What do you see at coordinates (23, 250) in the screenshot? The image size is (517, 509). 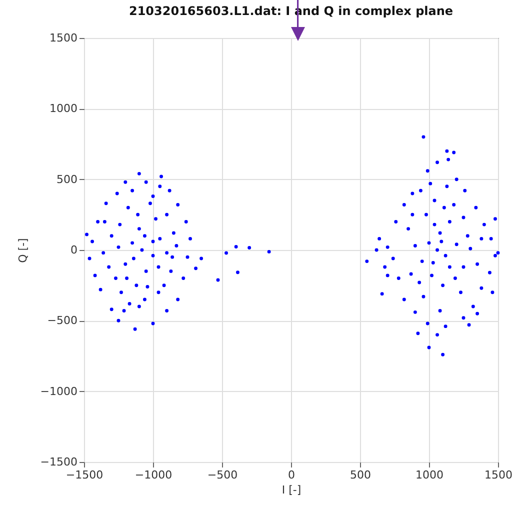 I see `y-axis-title: Q [-]` at bounding box center [23, 250].